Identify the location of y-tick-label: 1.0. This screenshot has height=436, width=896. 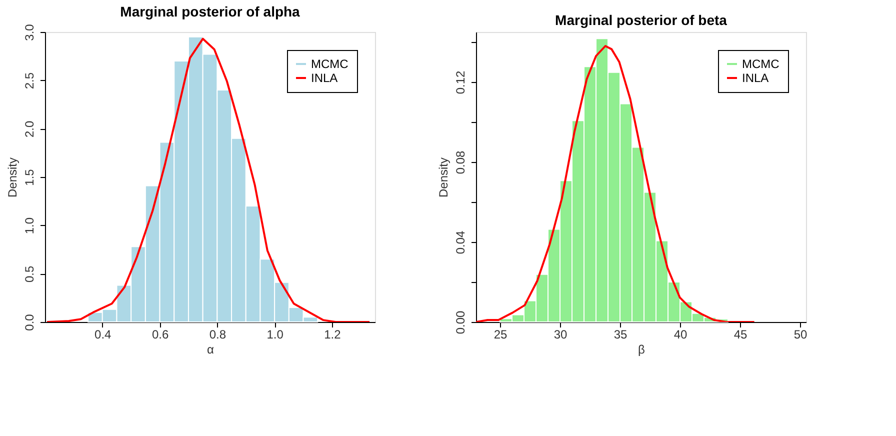
(29, 225).